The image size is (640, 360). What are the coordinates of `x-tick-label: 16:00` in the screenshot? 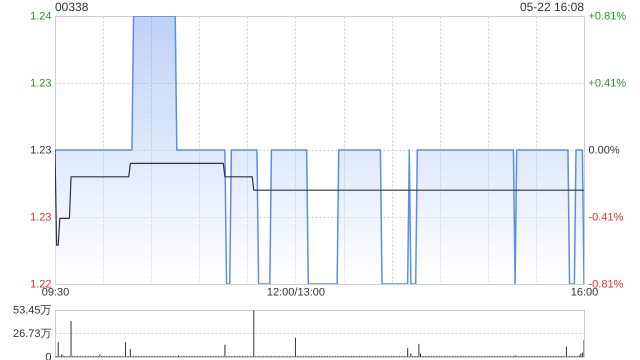 It's located at (584, 292).